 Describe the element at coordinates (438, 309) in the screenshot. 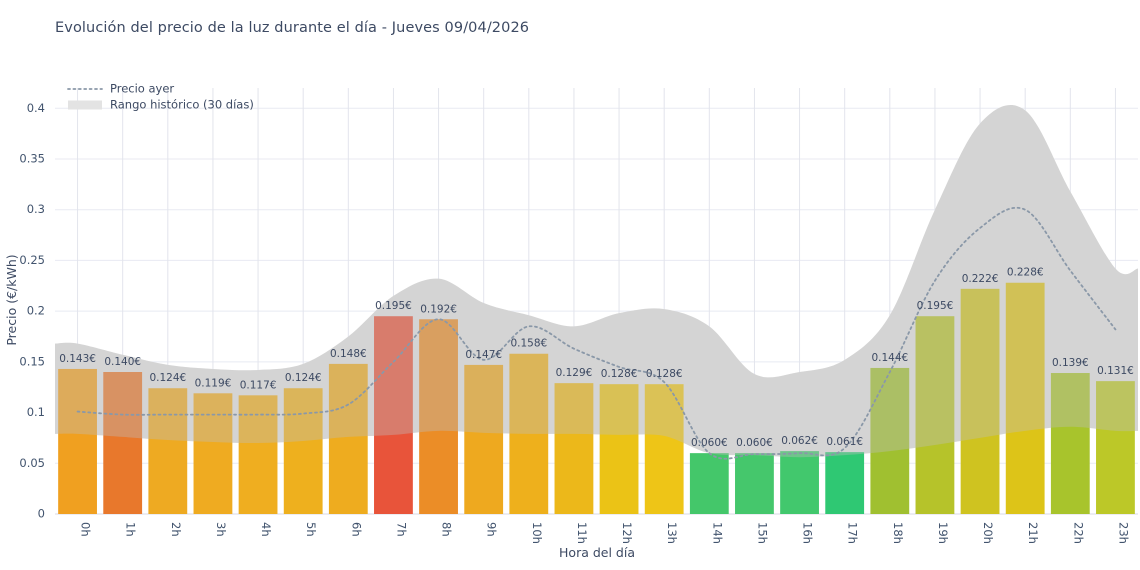

I see `bar-value-label: 0.192€` at that location.